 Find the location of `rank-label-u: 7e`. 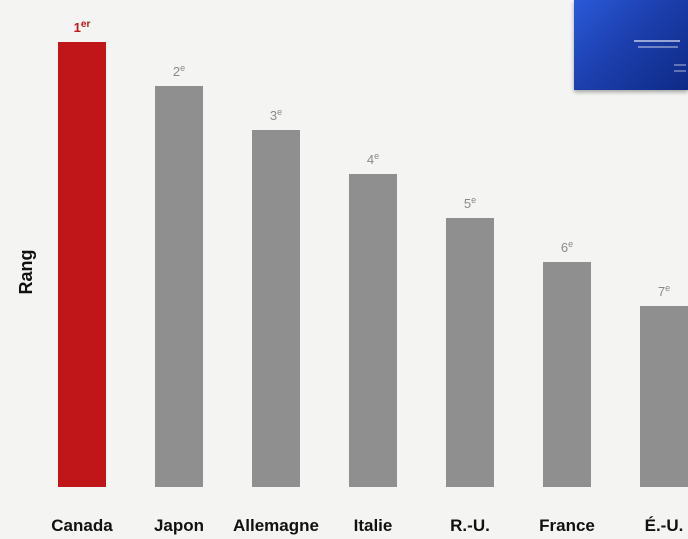

rank-label-u: 7e is located at coordinates (664, 291).